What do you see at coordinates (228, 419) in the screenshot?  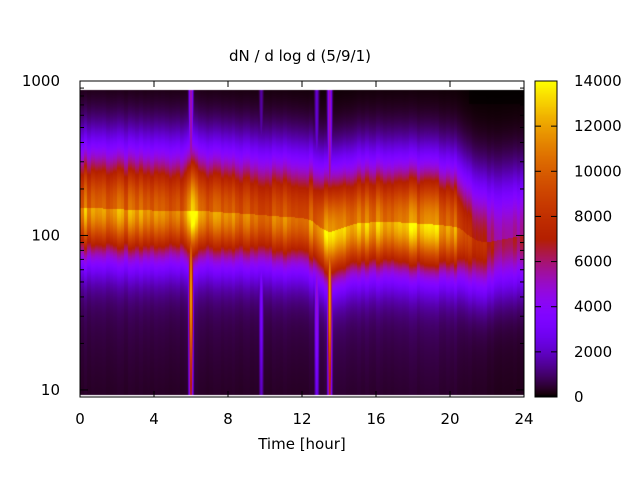 I see `x-tick-label: 8` at bounding box center [228, 419].